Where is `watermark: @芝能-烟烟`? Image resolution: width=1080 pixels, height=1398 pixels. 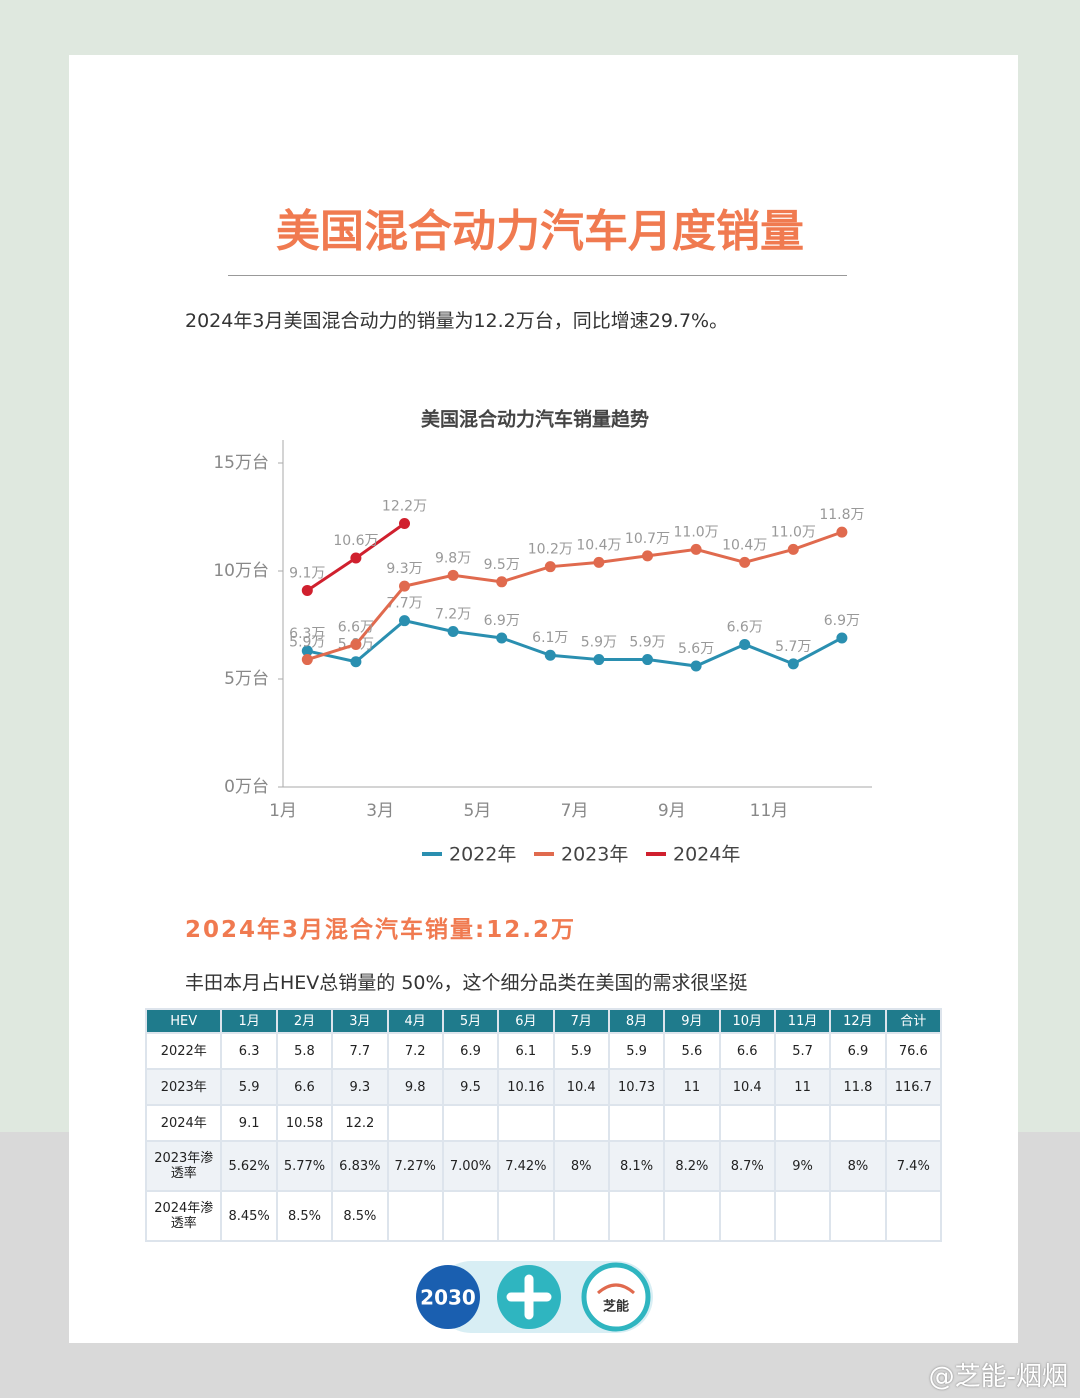 watermark: @芝能-烟烟 is located at coordinates (998, 1377).